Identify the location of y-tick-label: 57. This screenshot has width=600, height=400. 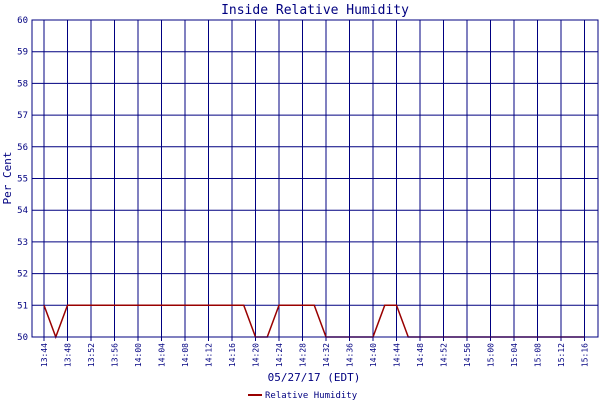
(22, 116).